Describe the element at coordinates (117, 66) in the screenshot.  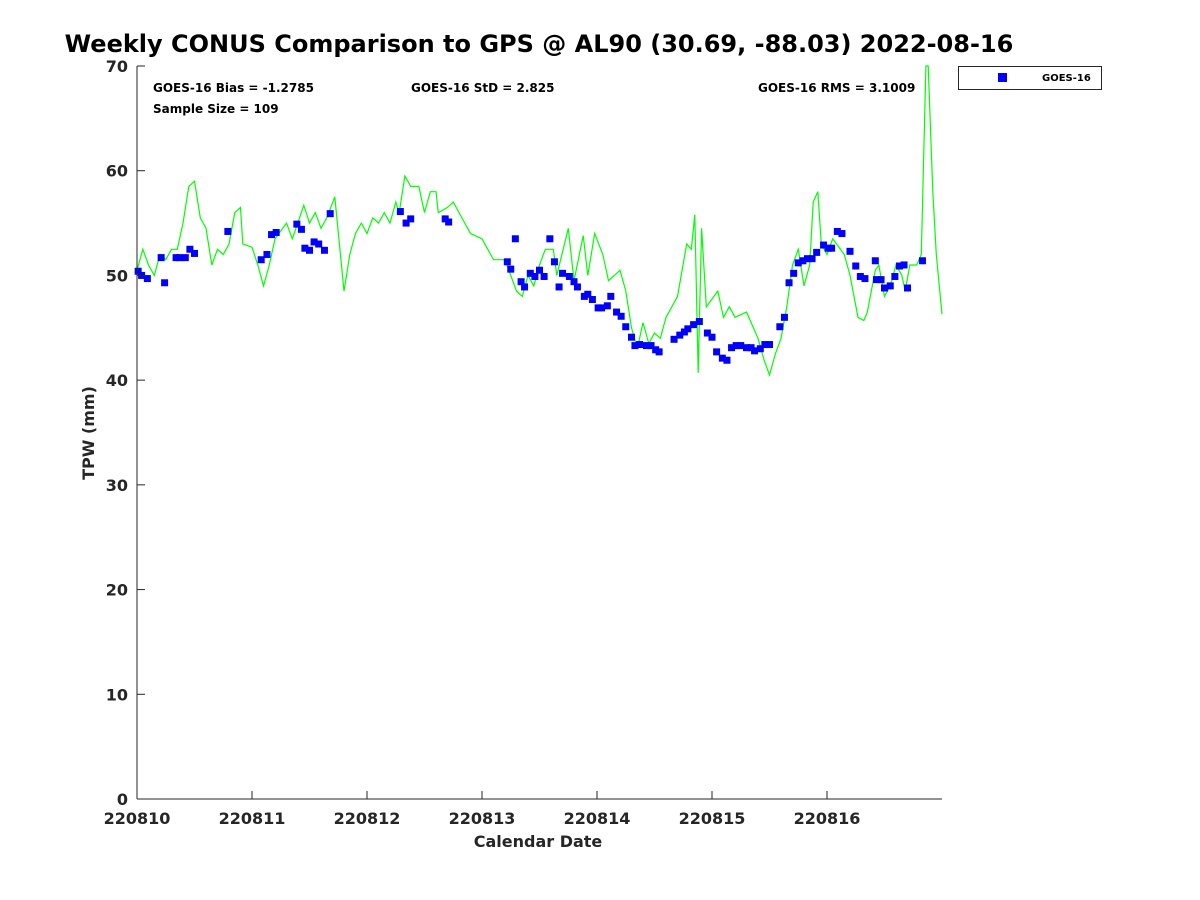
I see `y-tick-label: 70` at that location.